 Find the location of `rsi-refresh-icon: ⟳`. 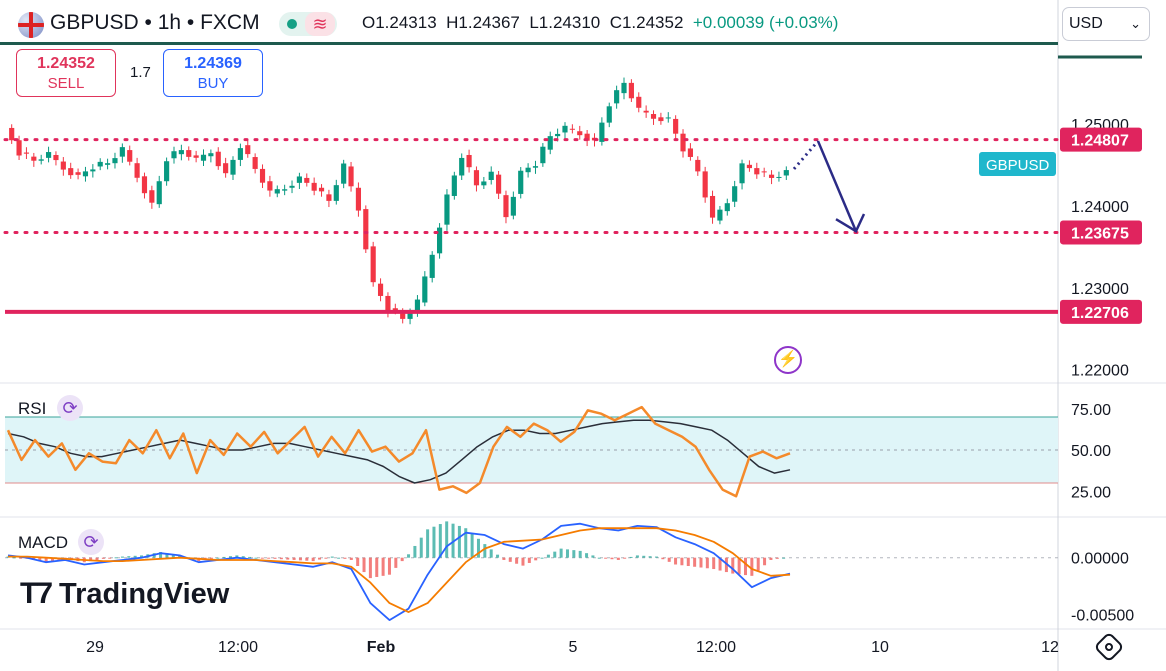

rsi-refresh-icon: ⟳ is located at coordinates (70, 408).